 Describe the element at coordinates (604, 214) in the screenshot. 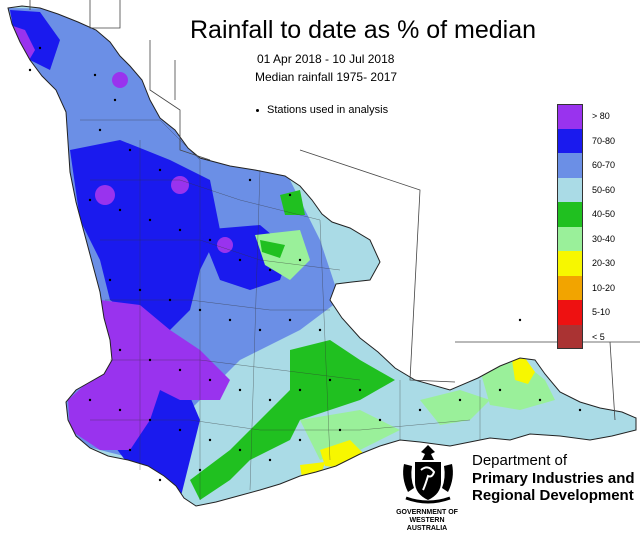

I see `legend-label: 40-50` at that location.